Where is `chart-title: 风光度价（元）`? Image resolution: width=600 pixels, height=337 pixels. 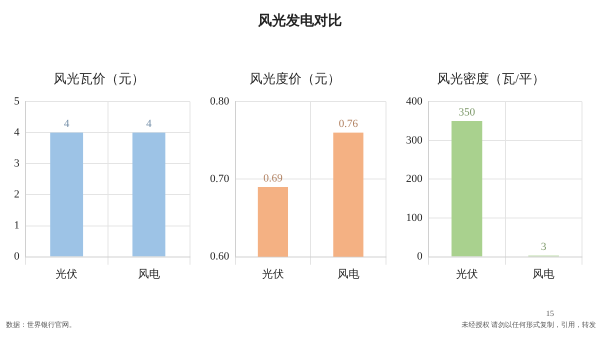 chart-title: 风光度价（元） is located at coordinates (295, 78).